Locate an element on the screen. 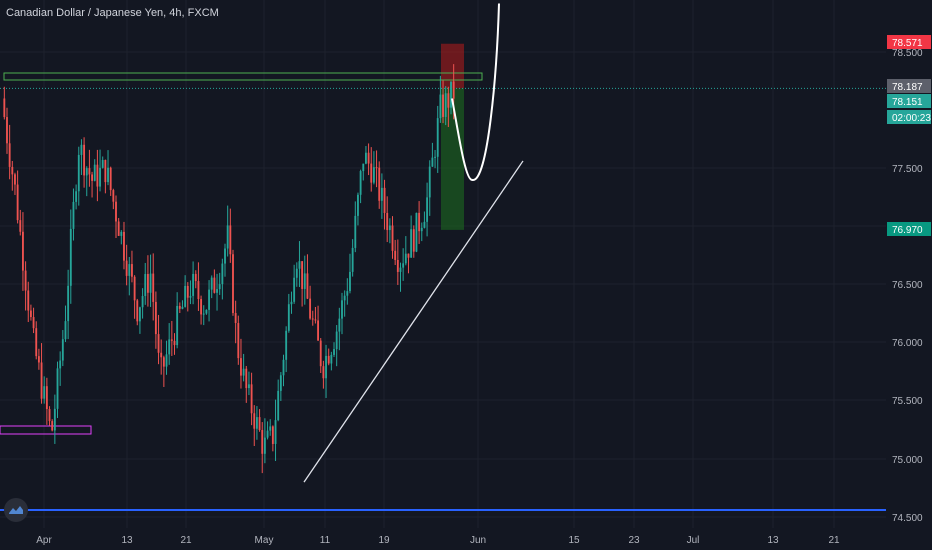 This screenshot has width=932, height=550. support-box is located at coordinates (46, 430).